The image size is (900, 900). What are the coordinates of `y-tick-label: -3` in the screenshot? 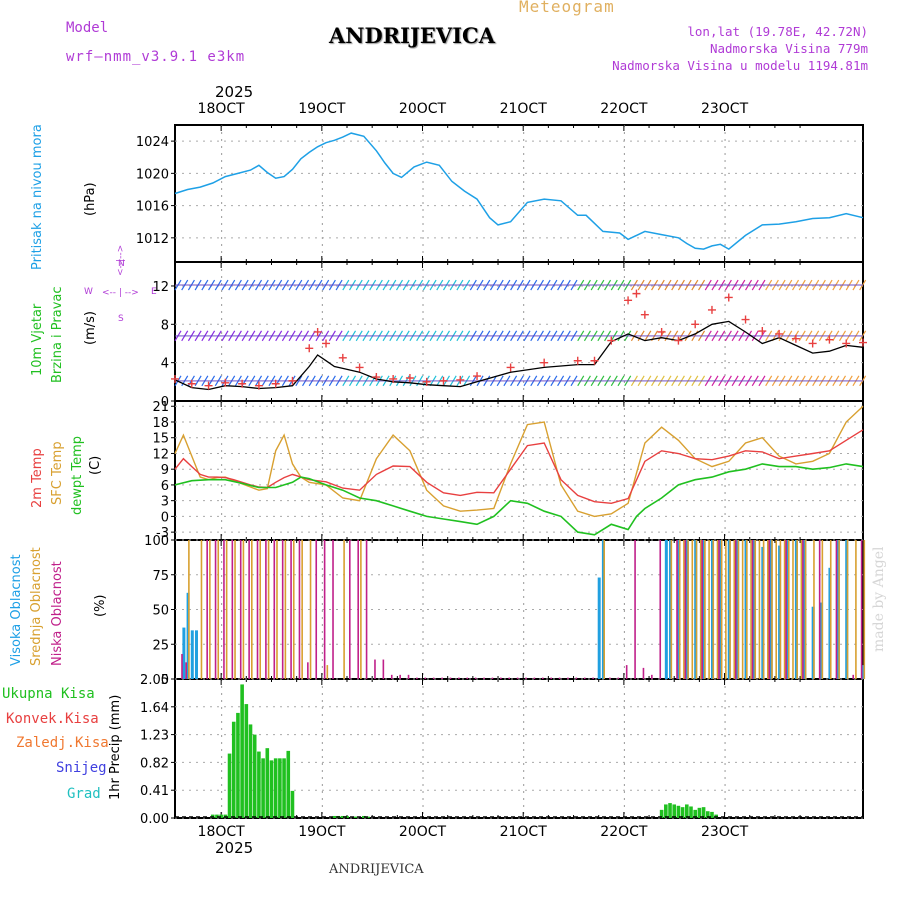 It's located at (162, 533).